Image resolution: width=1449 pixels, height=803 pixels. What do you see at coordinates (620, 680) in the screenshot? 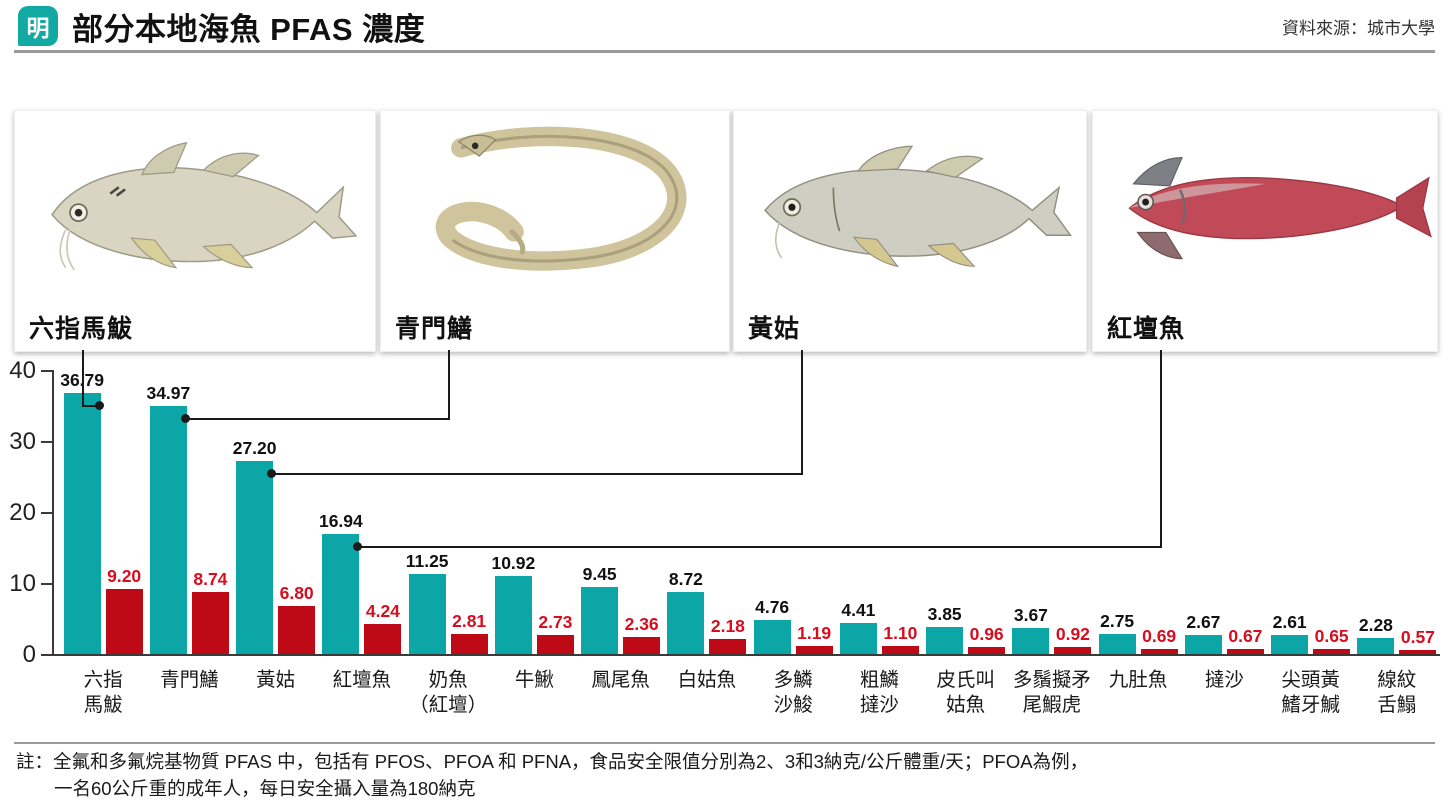
I see `x-axis-category-label: 鳳尾魚` at bounding box center [620, 680].